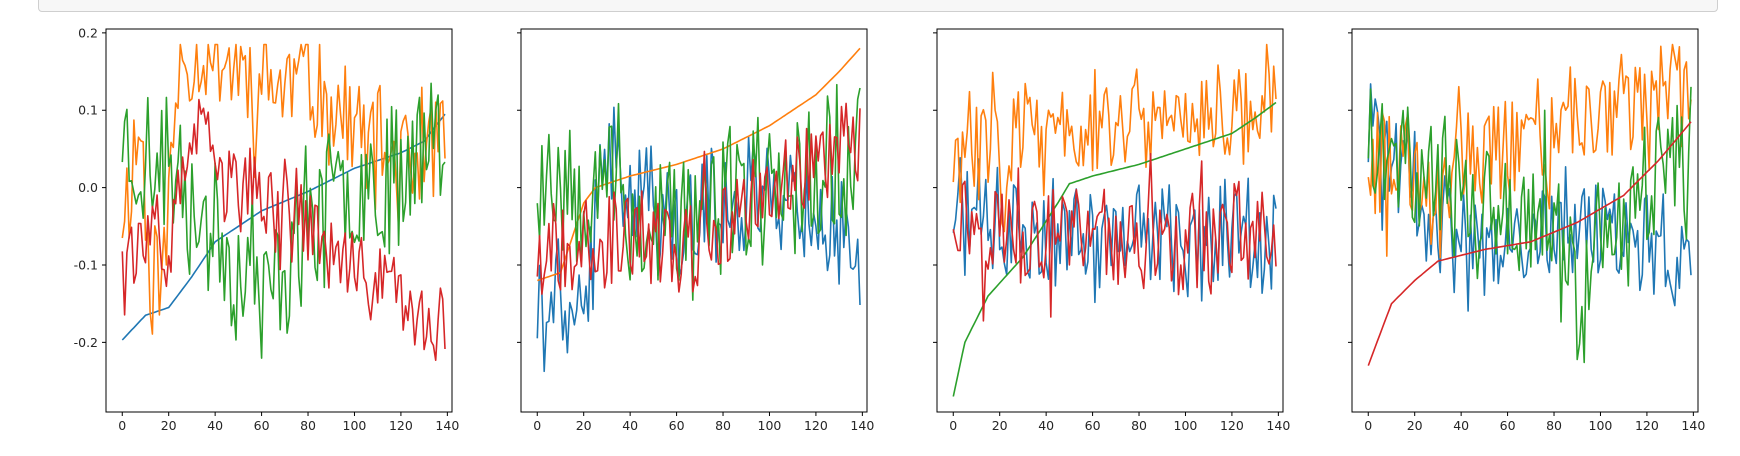 The height and width of the screenshot is (456, 1740). I want to click on y-tick-label: 0.2, so click(88, 32).